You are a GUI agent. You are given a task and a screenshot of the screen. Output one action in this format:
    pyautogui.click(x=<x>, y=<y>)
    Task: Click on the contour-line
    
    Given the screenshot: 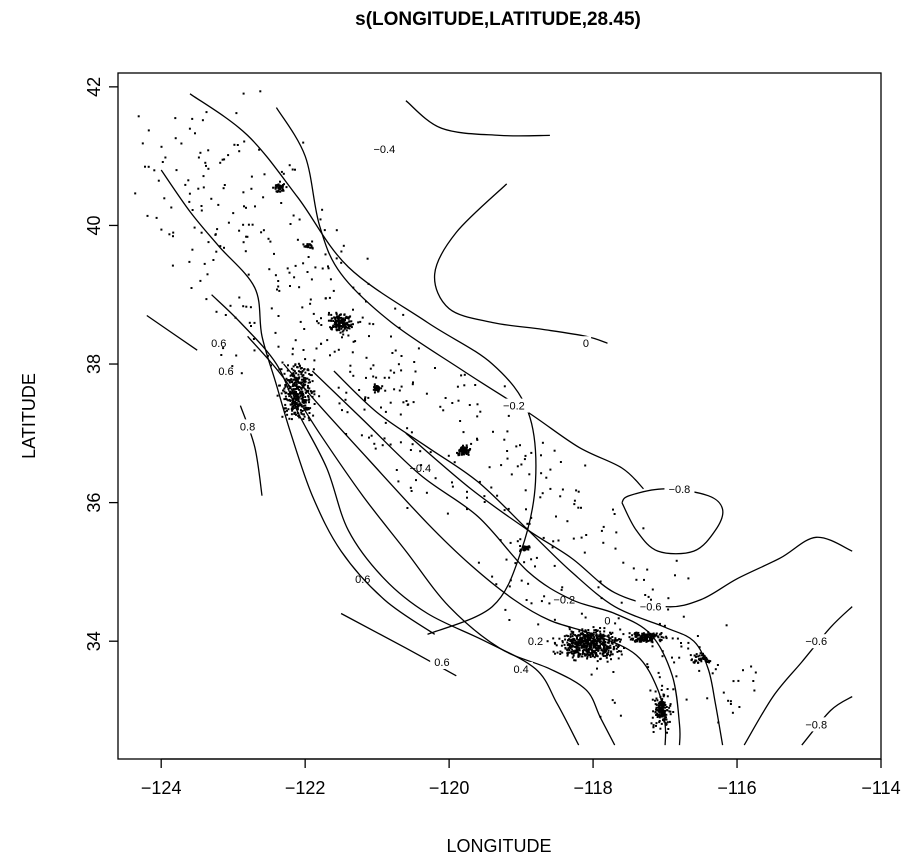 What is the action you would take?
    pyautogui.click(x=798, y=676)
    